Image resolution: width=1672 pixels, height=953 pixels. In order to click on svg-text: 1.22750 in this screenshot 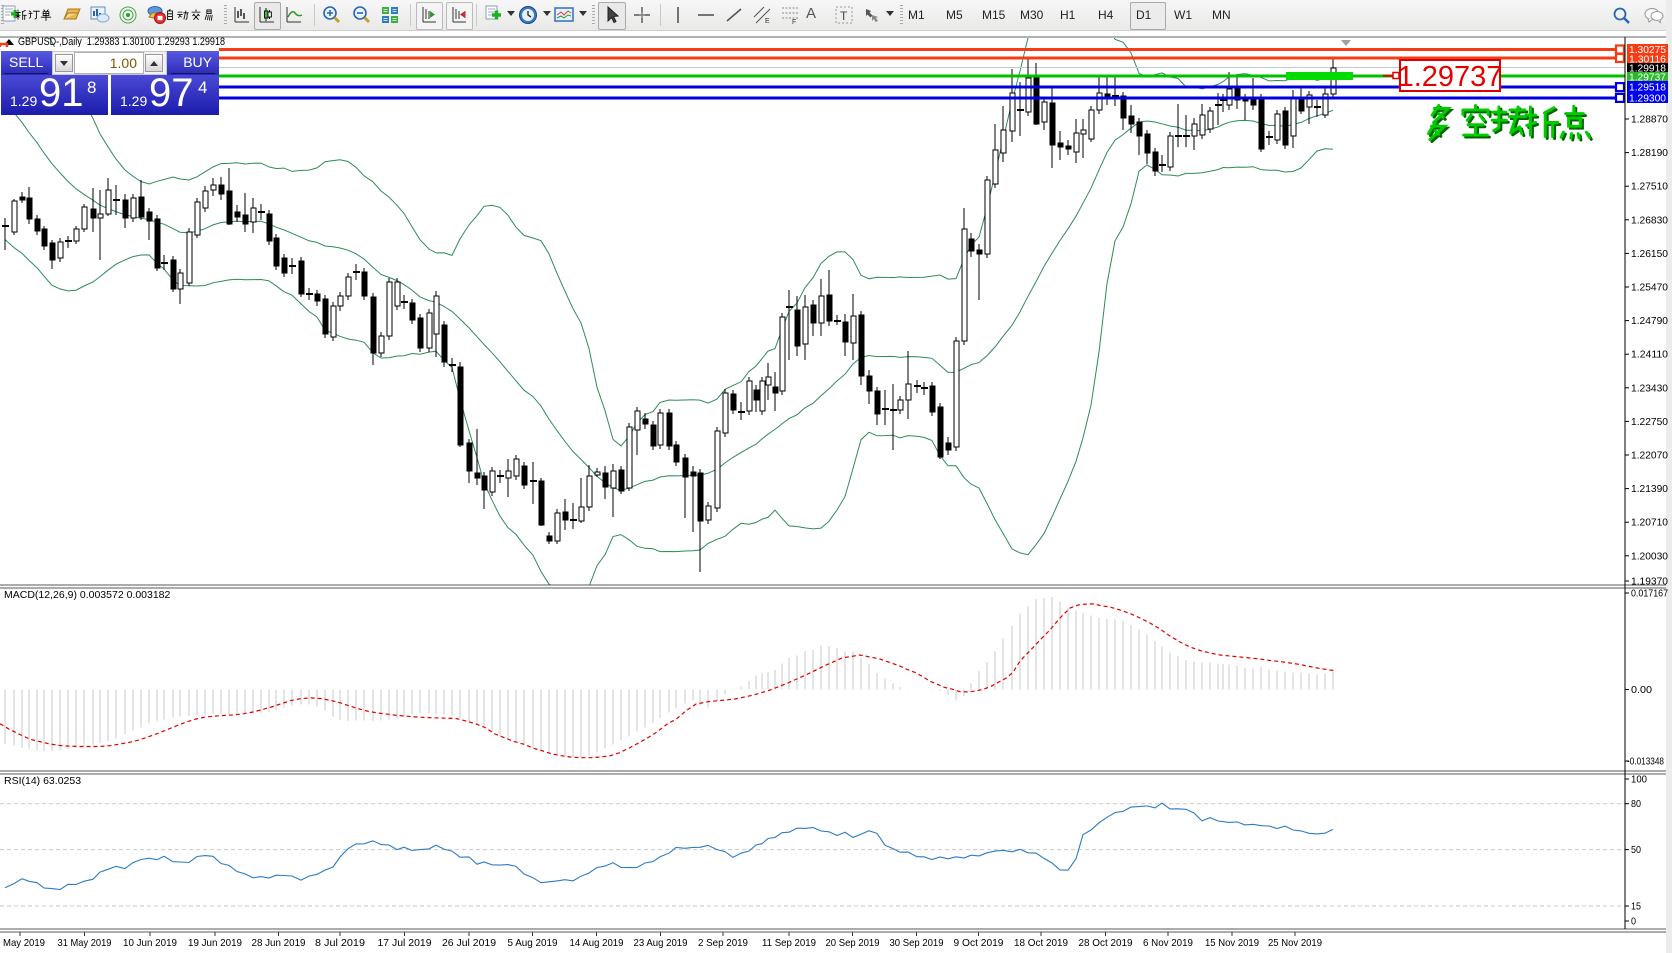, I will do `click(1649, 422)`.